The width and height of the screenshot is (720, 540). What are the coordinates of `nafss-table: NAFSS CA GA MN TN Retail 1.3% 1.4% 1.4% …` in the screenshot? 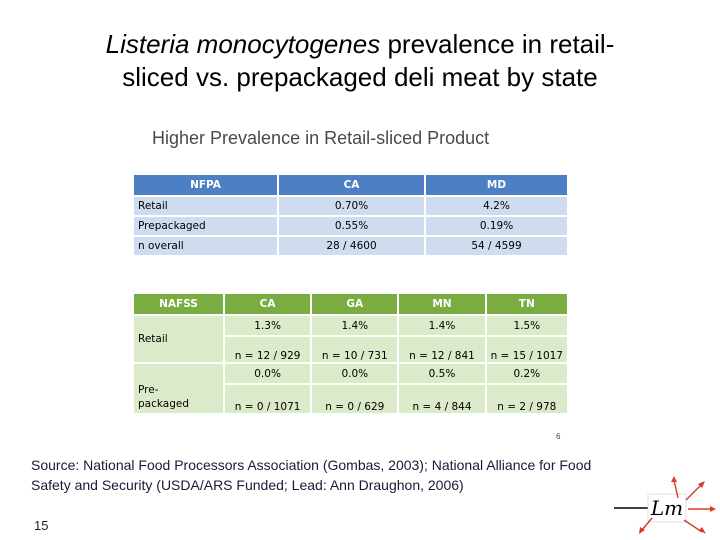 It's located at (350, 353).